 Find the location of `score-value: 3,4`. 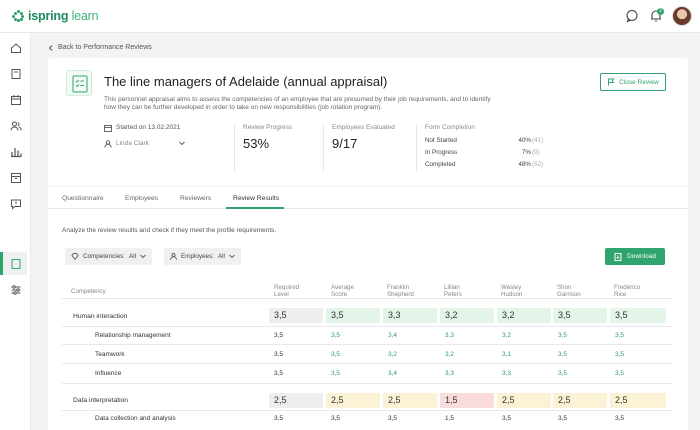

score-value: 3,4 is located at coordinates (393, 335).